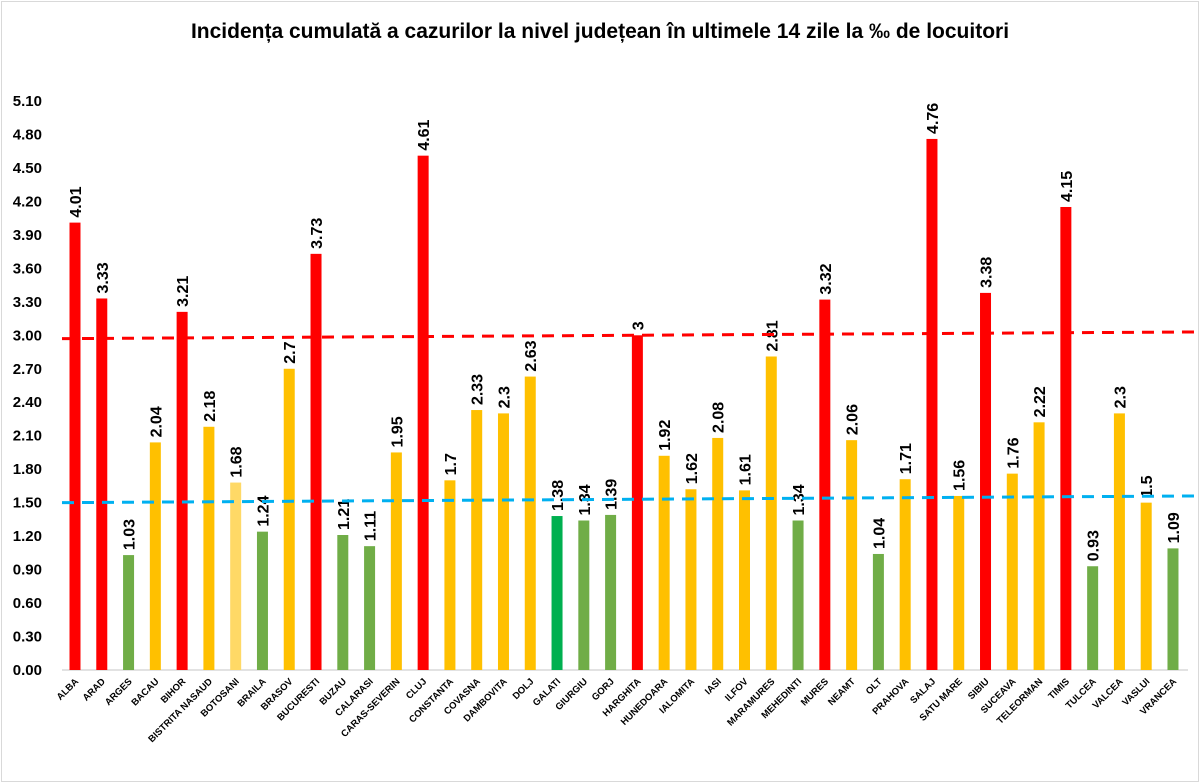  Describe the element at coordinates (1146, 586) in the screenshot. I see `bar-vaslui` at that location.